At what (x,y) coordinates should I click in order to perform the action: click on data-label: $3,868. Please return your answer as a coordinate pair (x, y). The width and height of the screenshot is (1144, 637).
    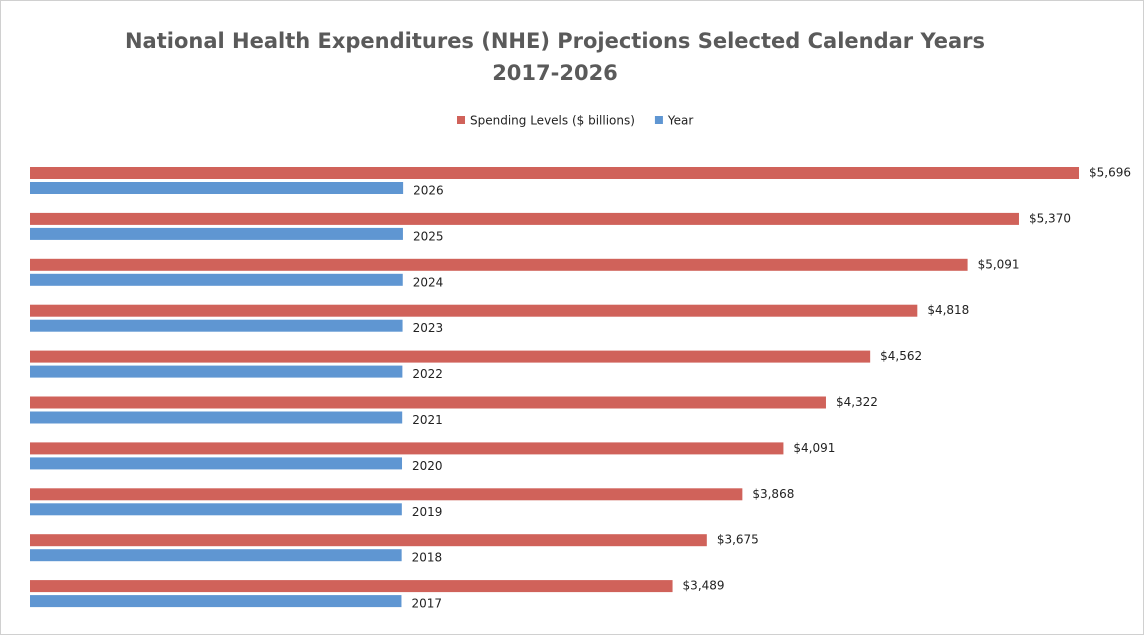
    Looking at the image, I should click on (773, 494).